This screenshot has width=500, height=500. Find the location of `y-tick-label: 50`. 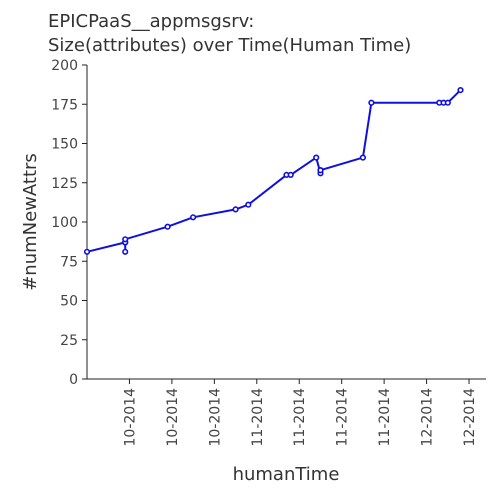

y-tick-label: 50 is located at coordinates (69, 302).